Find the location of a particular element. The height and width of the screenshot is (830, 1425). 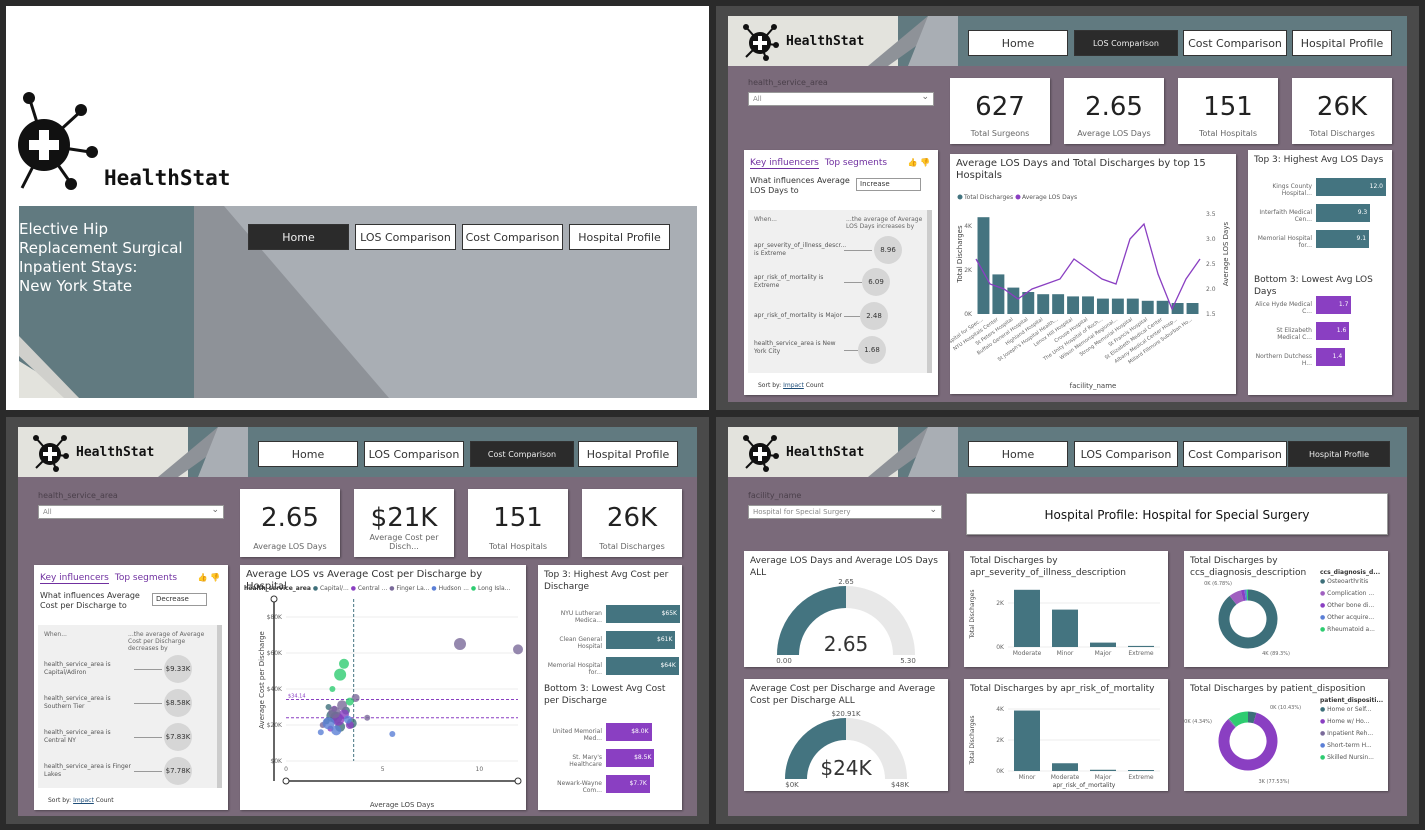

influencer-bubble: $8.58K is located at coordinates (178, 703).